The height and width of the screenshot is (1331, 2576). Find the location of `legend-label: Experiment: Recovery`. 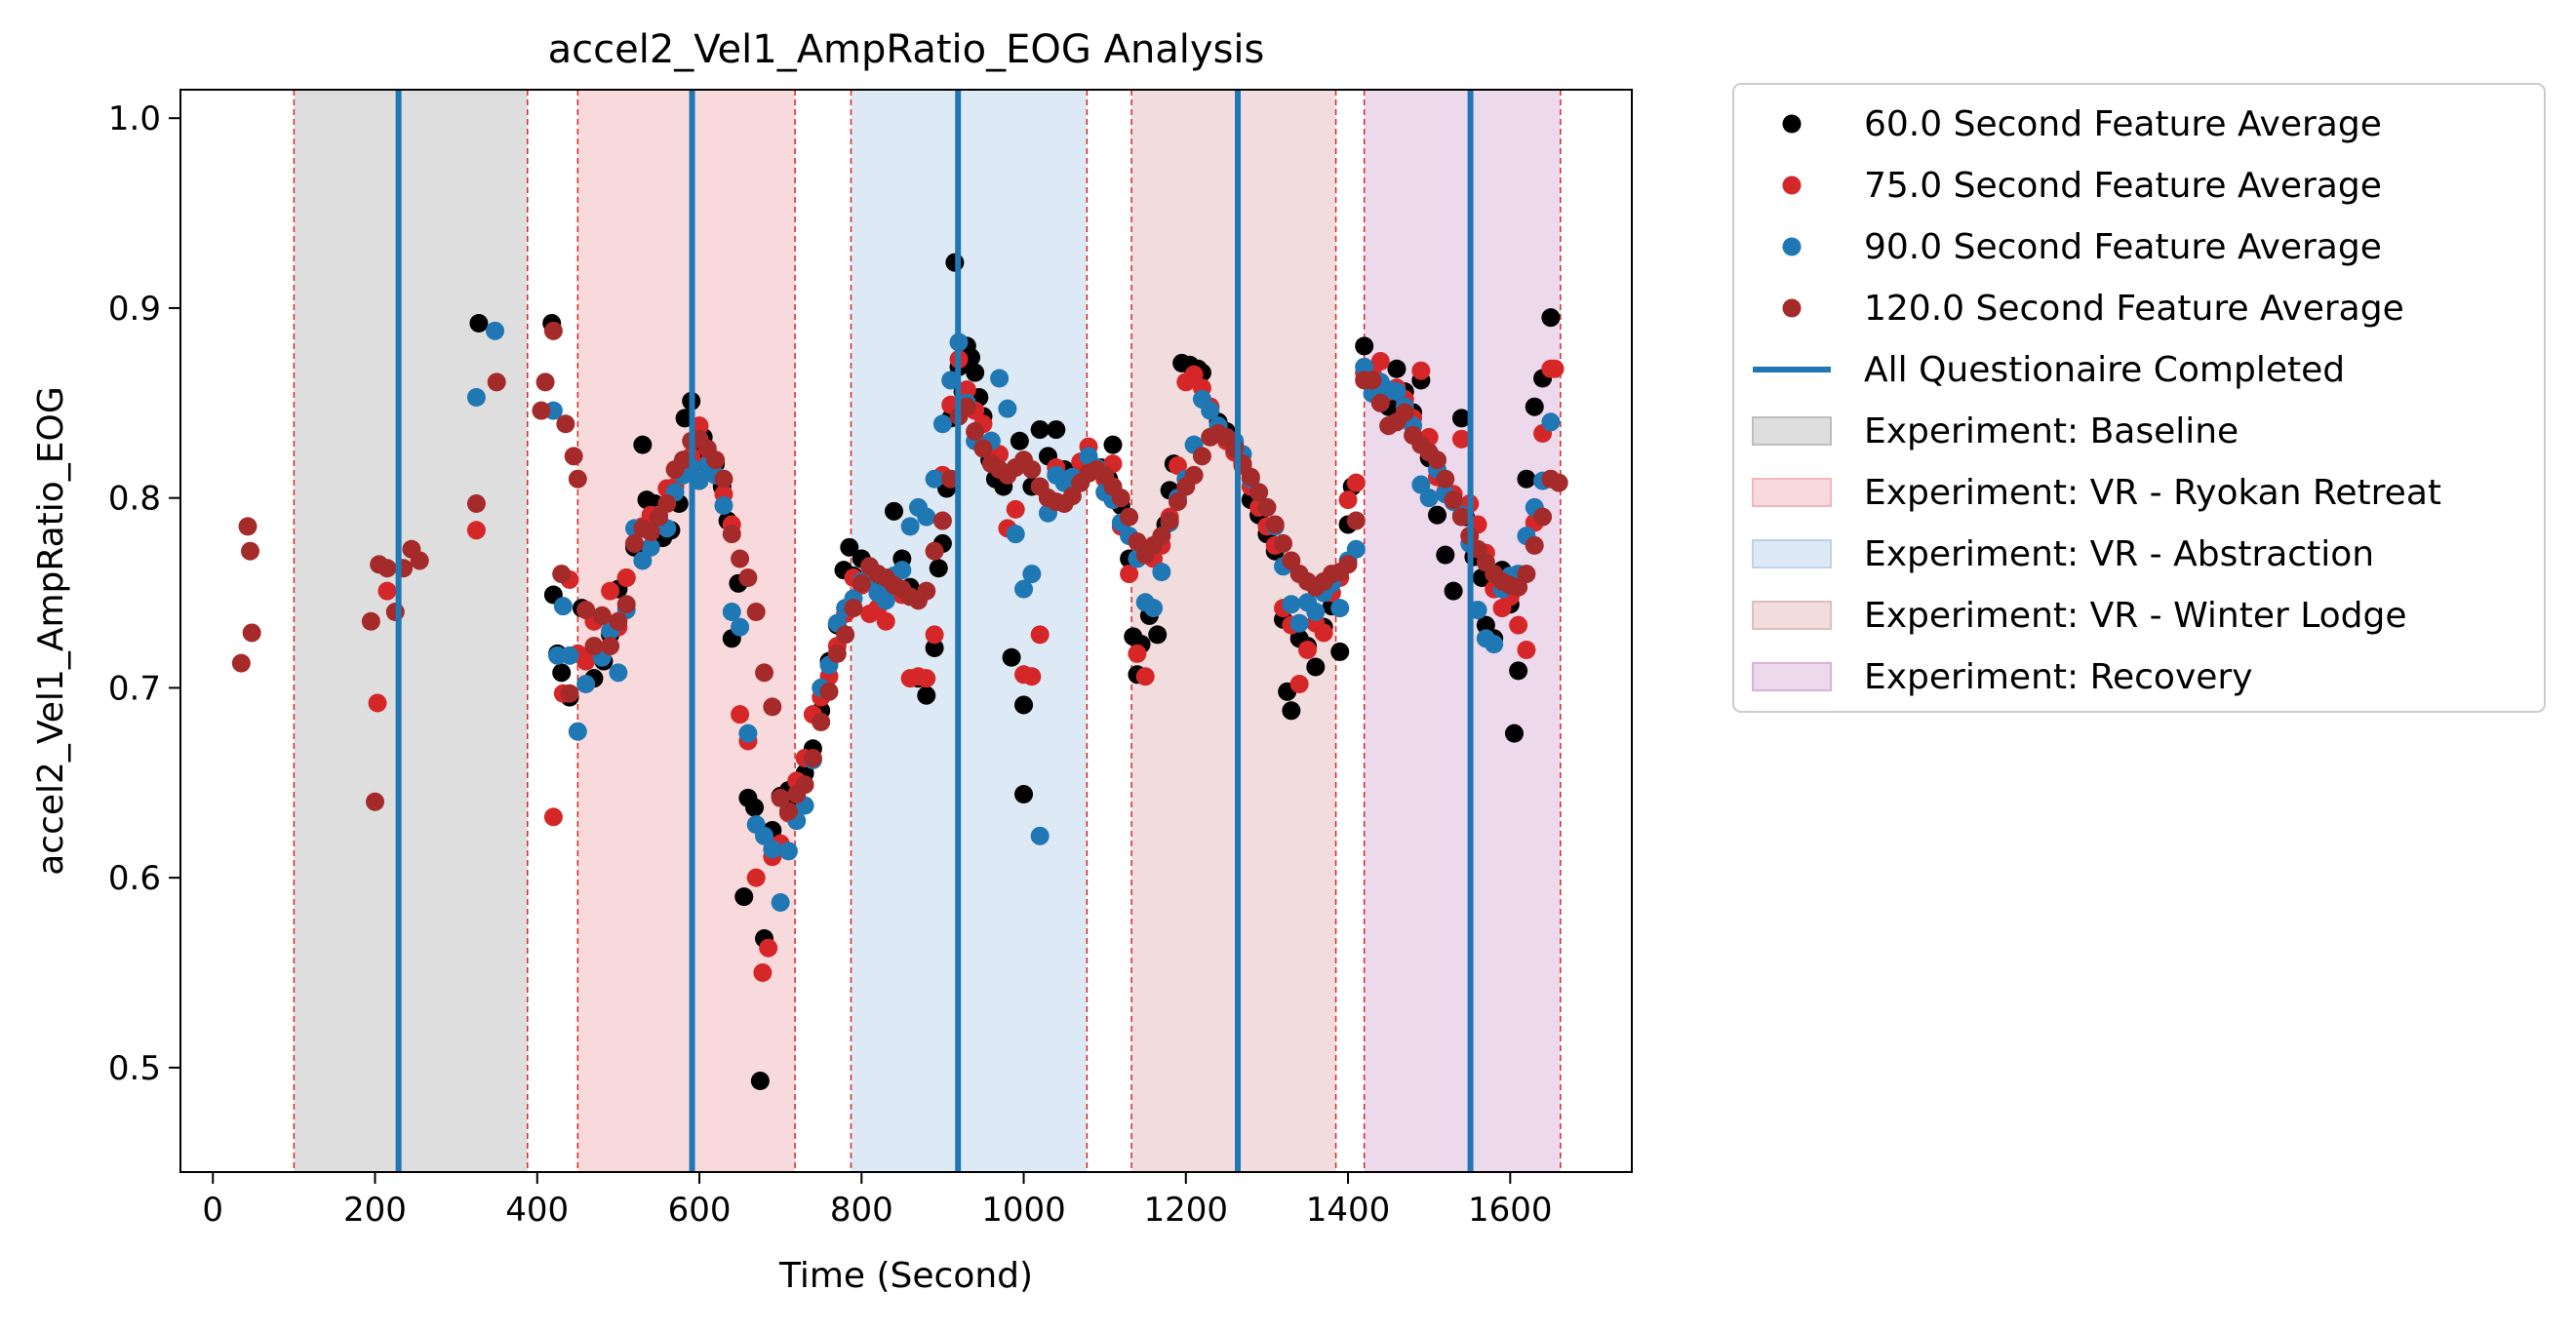

legend-label: Experiment: Recovery is located at coordinates (2058, 677).